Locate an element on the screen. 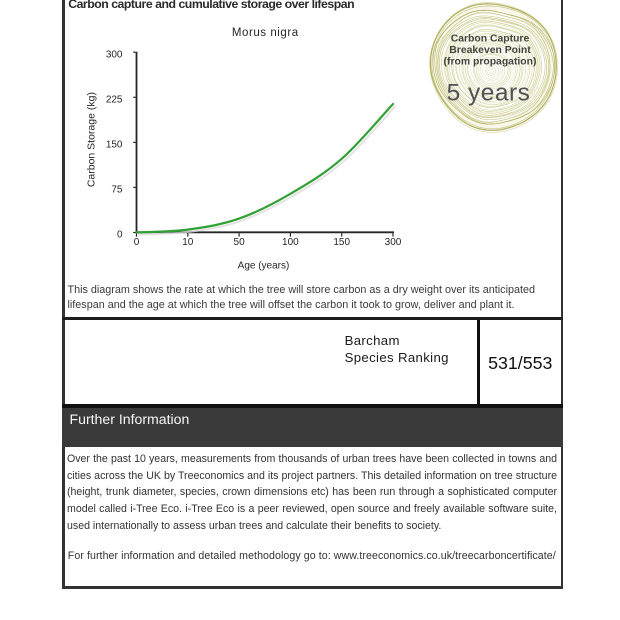 This screenshot has width=620, height=620. svg-text: (from propagation) is located at coordinates (489, 62).